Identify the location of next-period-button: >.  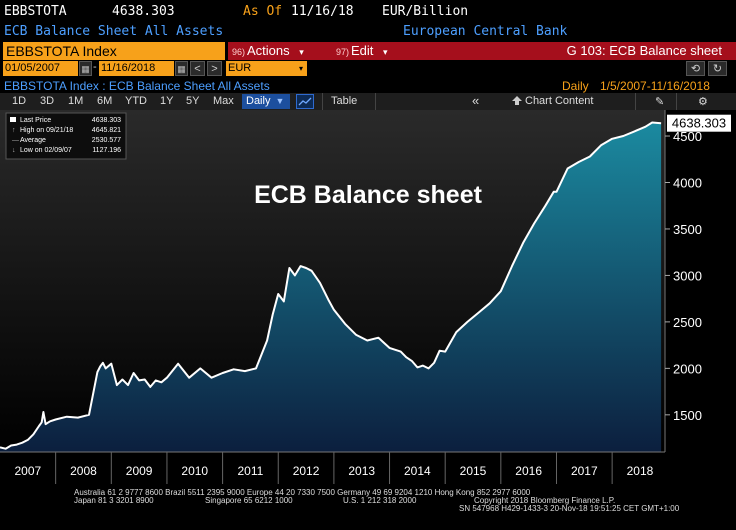
(214, 68).